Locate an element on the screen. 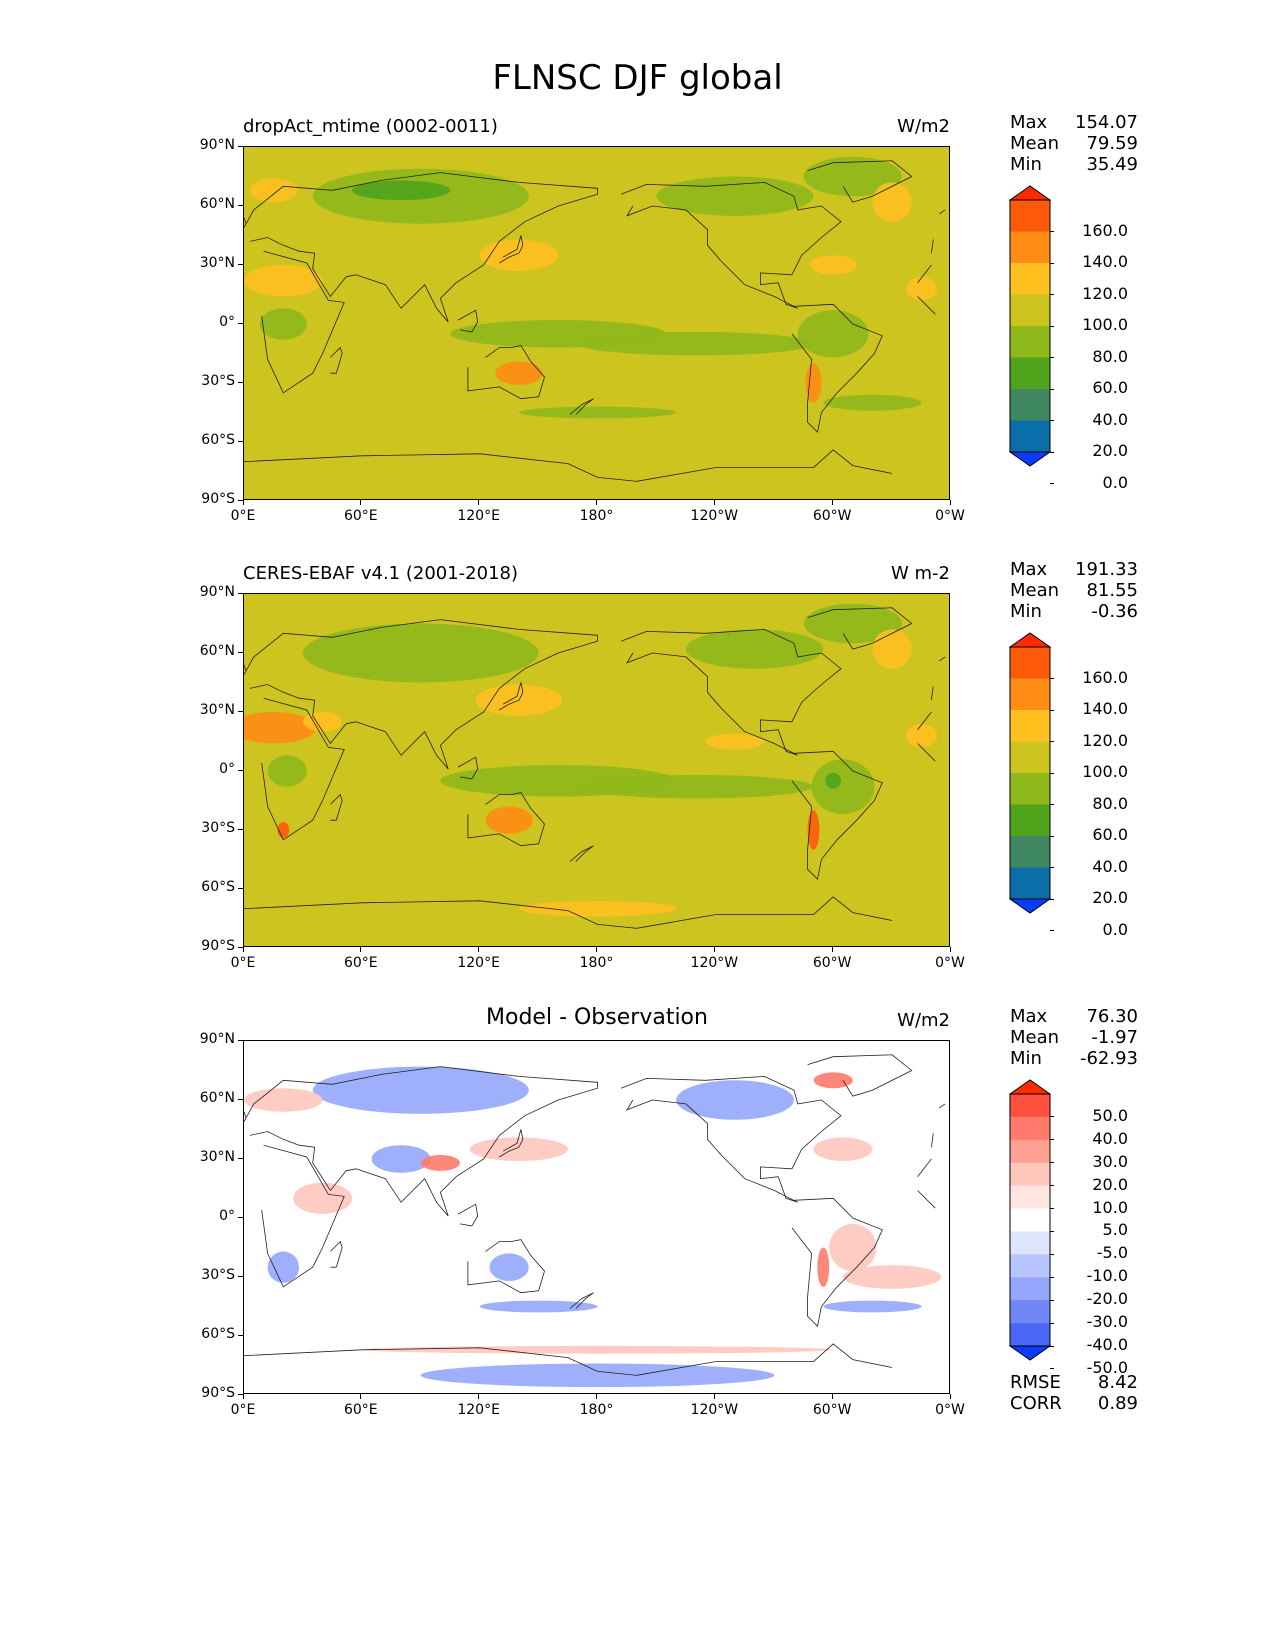 This screenshot has width=1275, height=1650. units-label: W/m2 is located at coordinates (923, 1020).